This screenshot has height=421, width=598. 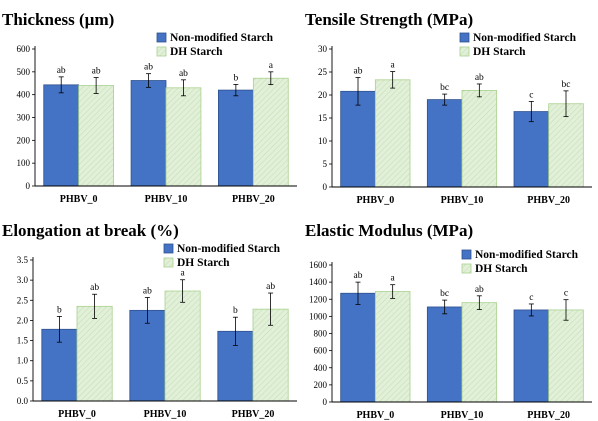 I want to click on y-tick-label: 0.0, so click(x=23, y=401).